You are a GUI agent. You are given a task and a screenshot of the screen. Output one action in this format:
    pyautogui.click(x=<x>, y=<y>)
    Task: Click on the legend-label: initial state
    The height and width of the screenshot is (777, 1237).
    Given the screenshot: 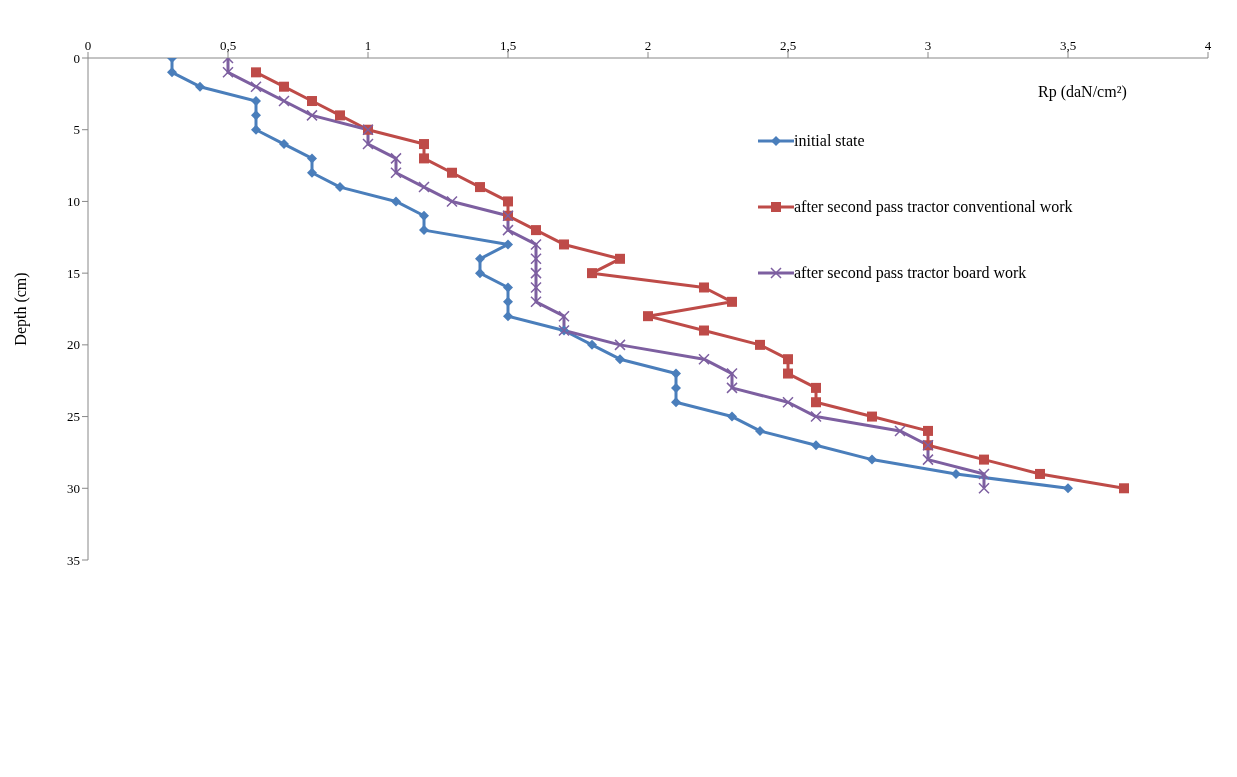 What is the action you would take?
    pyautogui.click(x=829, y=141)
    